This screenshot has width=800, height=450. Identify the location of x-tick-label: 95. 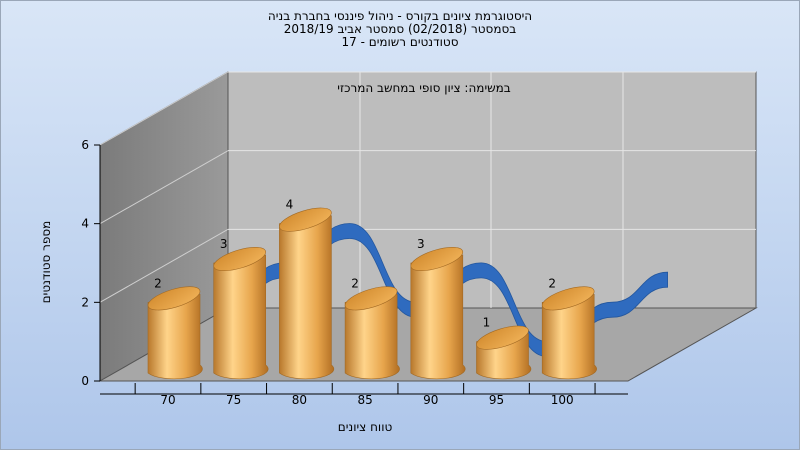
(496, 400).